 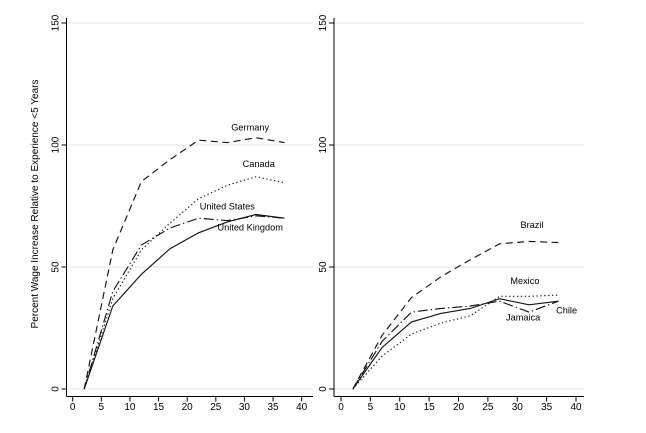 What do you see at coordinates (566, 310) in the screenshot?
I see `series-label-chile: Chile` at bounding box center [566, 310].